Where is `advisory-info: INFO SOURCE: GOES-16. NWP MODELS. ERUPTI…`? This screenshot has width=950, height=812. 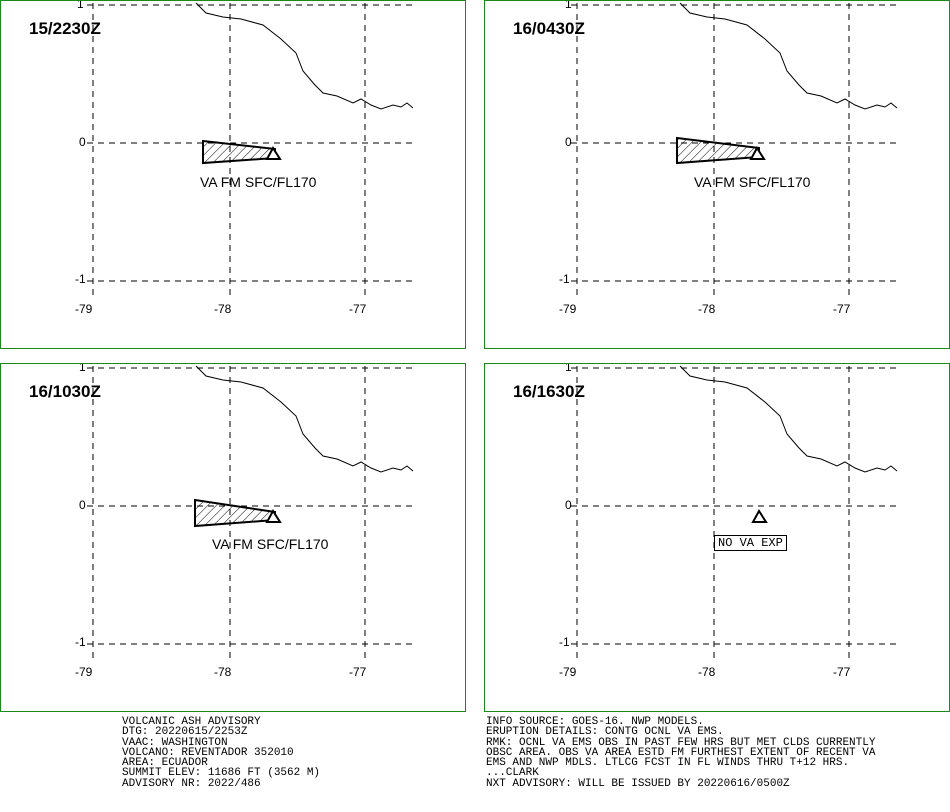
advisory-info: INFO SOURCE: GOES-16. NWP MODELS. ERUPTI… is located at coordinates (681, 753).